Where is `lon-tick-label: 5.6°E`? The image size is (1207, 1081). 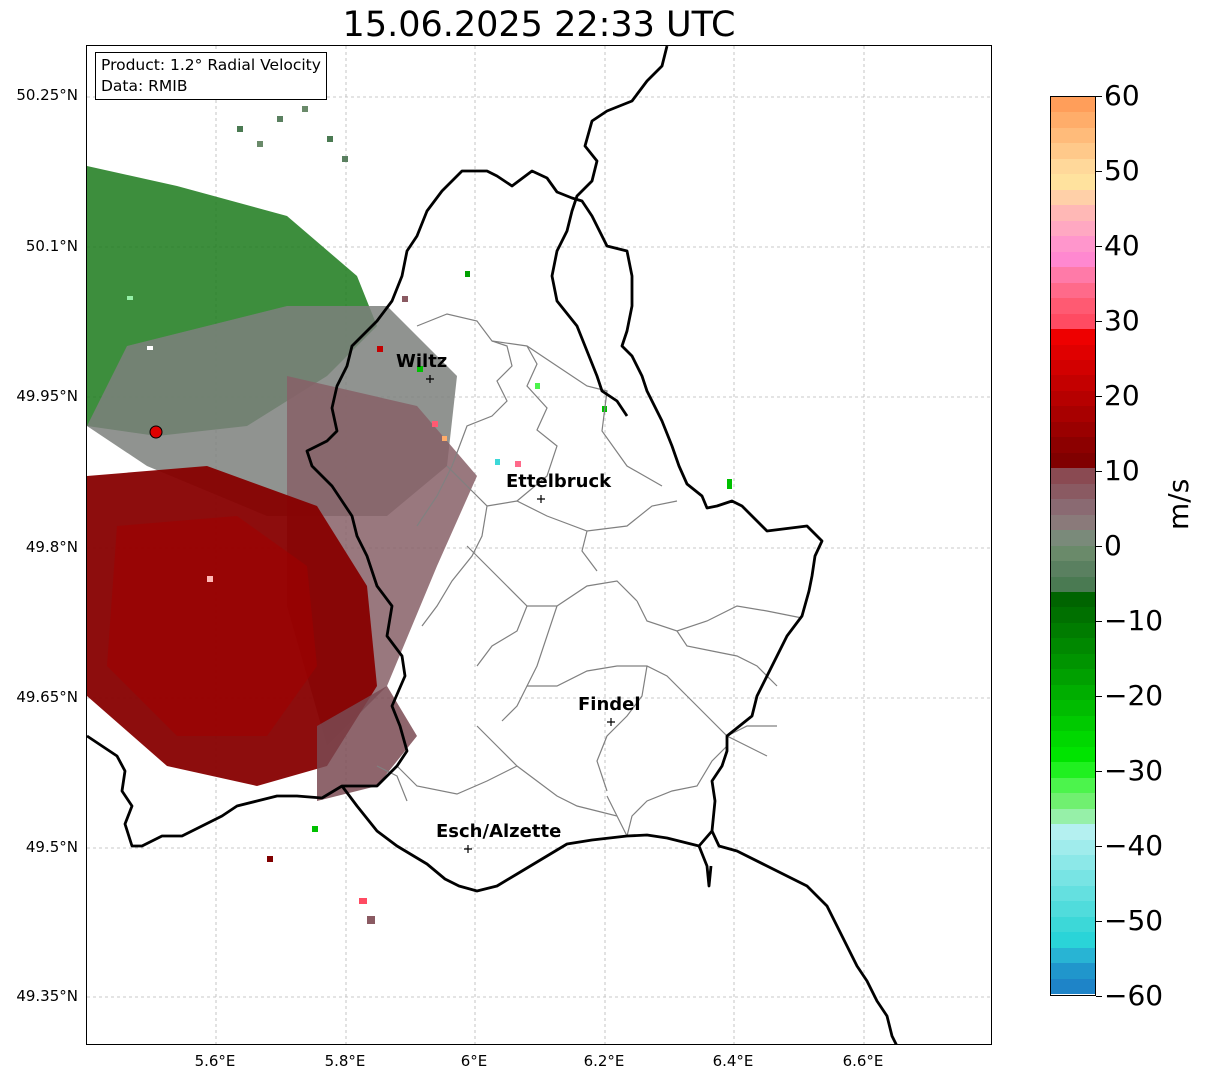
lon-tick-label: 5.6°E is located at coordinates (215, 1061).